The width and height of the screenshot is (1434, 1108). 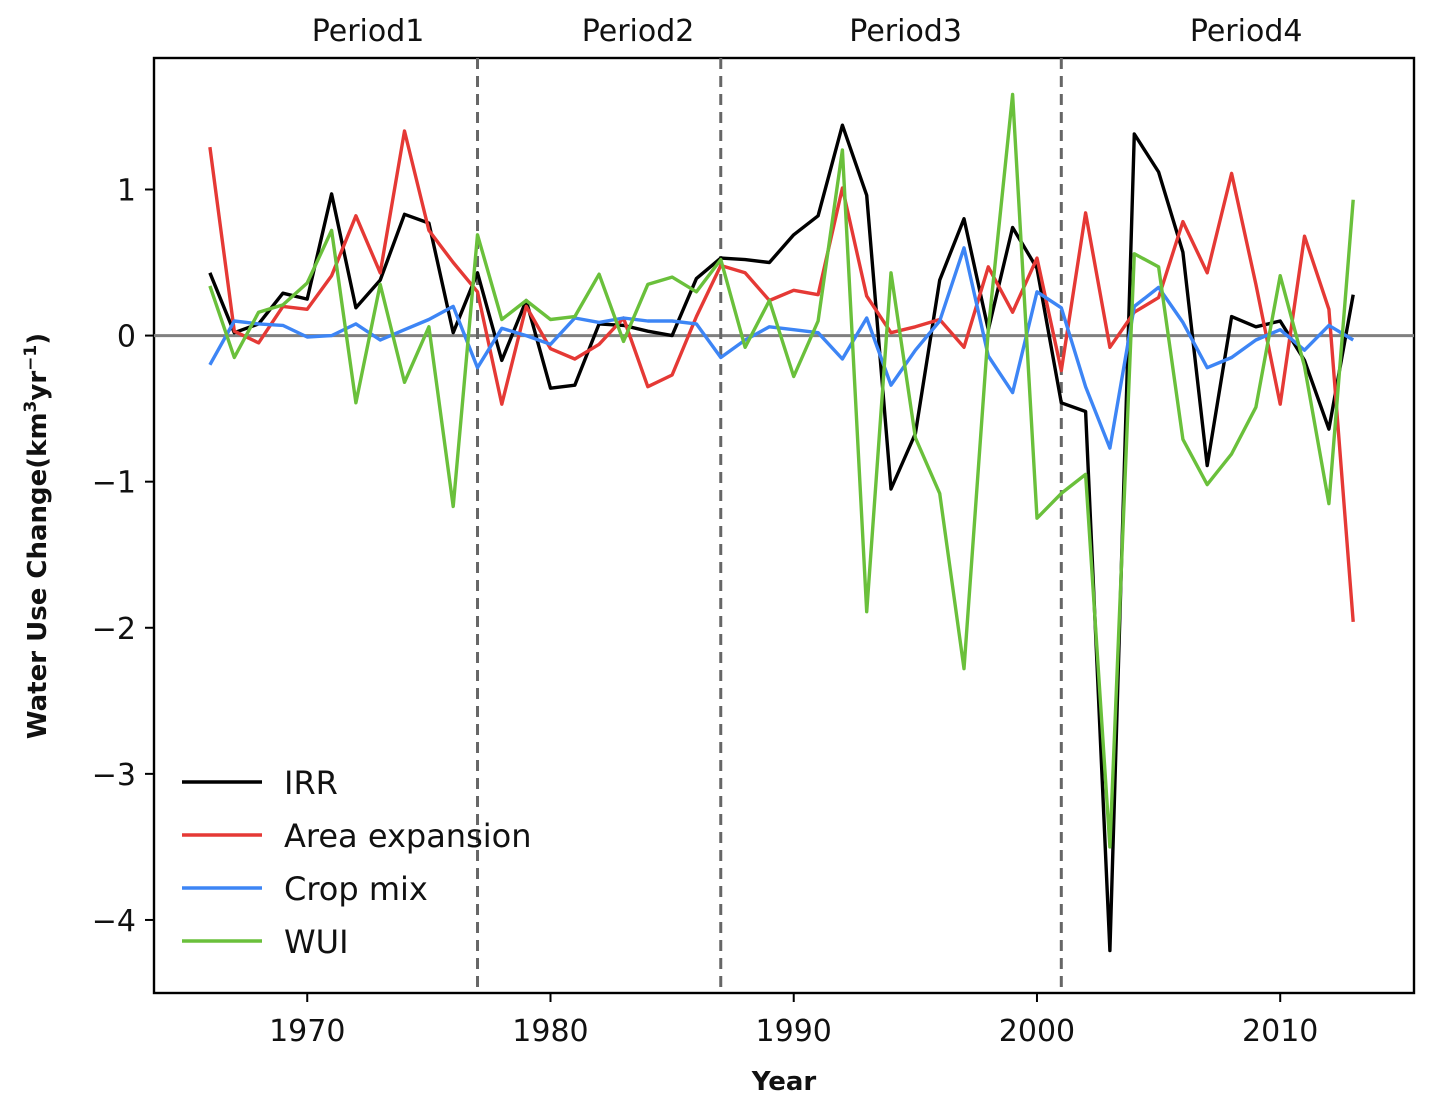 What do you see at coordinates (114, 921) in the screenshot?
I see `y-tick-label: −4` at bounding box center [114, 921].